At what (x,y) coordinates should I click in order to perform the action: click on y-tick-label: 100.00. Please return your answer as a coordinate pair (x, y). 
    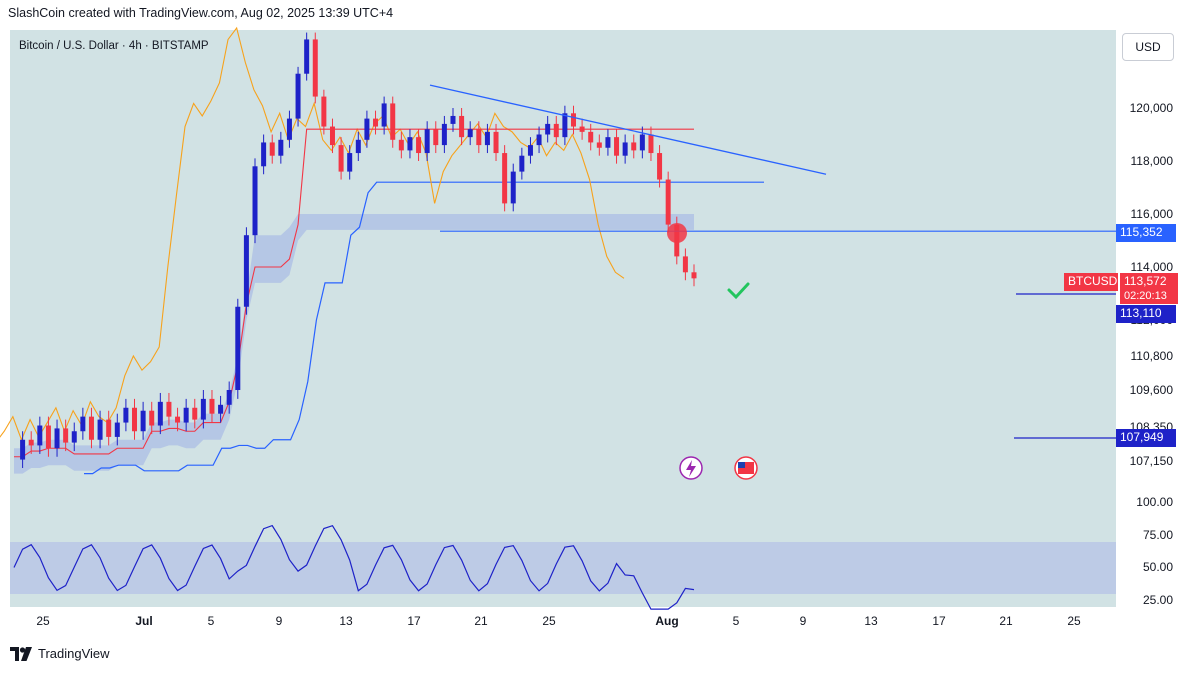
    Looking at the image, I should click on (1154, 502).